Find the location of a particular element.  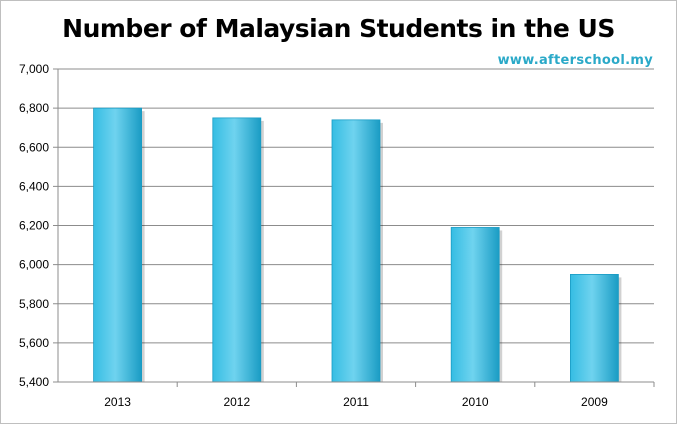

y-tick-label: 6,000 is located at coordinates (34, 265).